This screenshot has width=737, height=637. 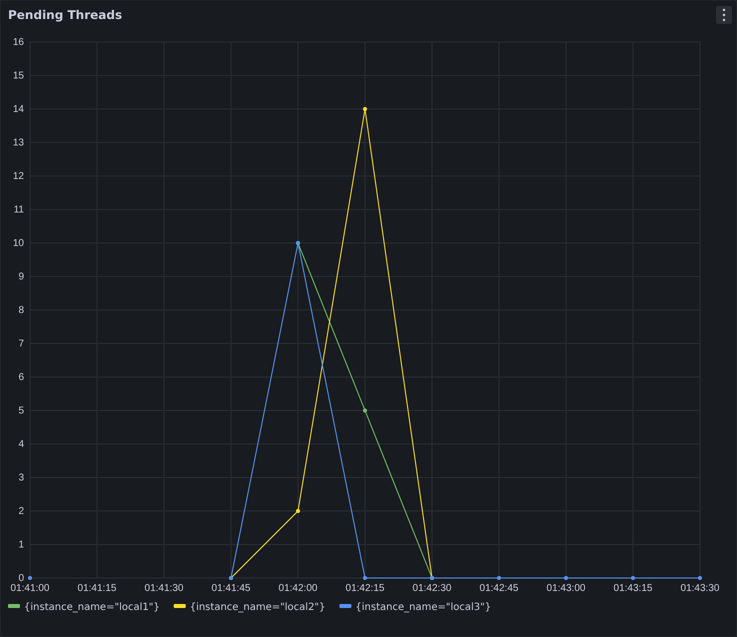 I want to click on y-tick-label: 10, so click(x=18, y=244).